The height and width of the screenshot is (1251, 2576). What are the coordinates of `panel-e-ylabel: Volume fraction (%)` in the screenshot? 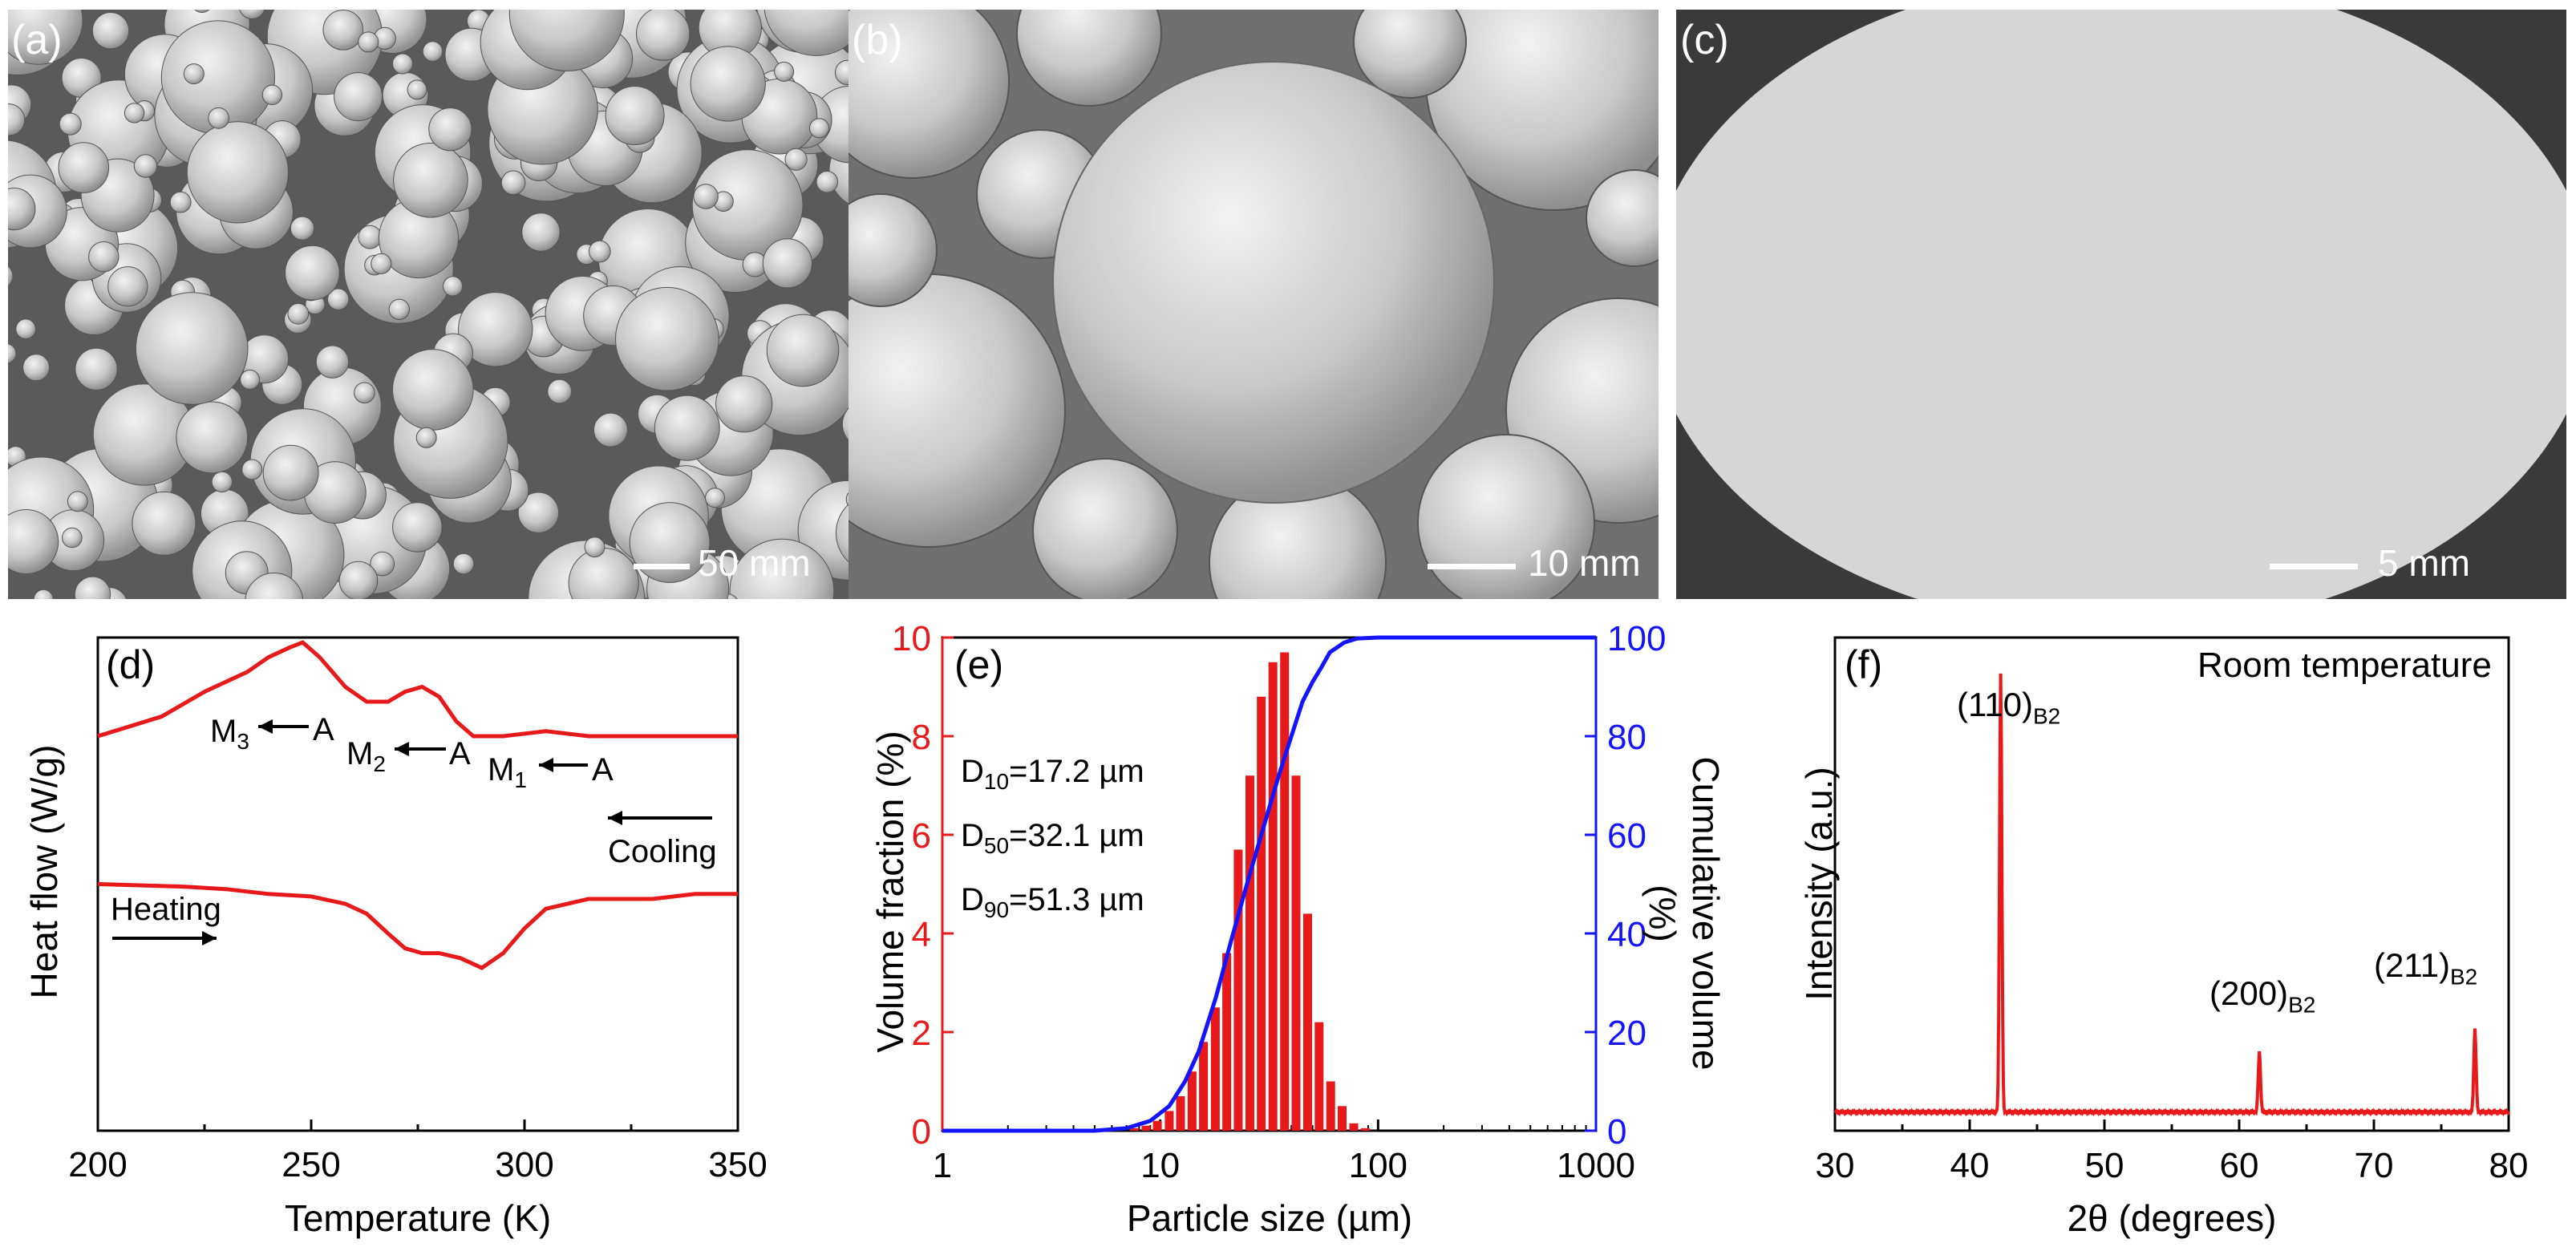 It's located at (890, 892).